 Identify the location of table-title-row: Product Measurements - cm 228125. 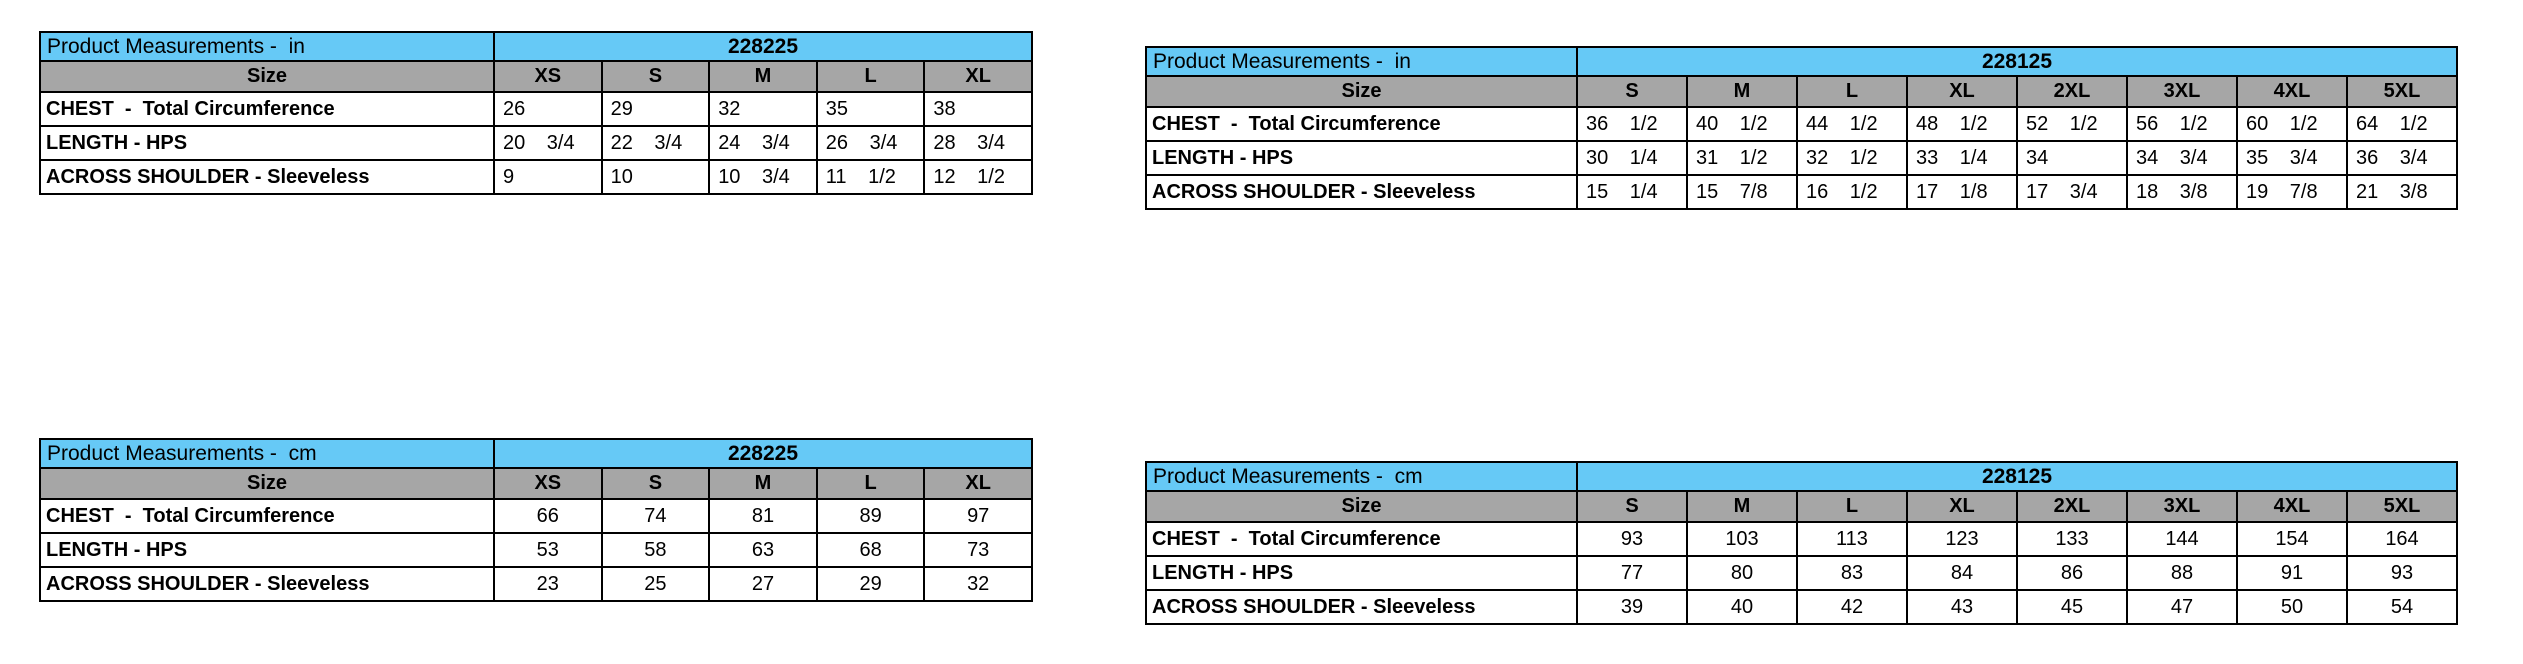
(1801, 476).